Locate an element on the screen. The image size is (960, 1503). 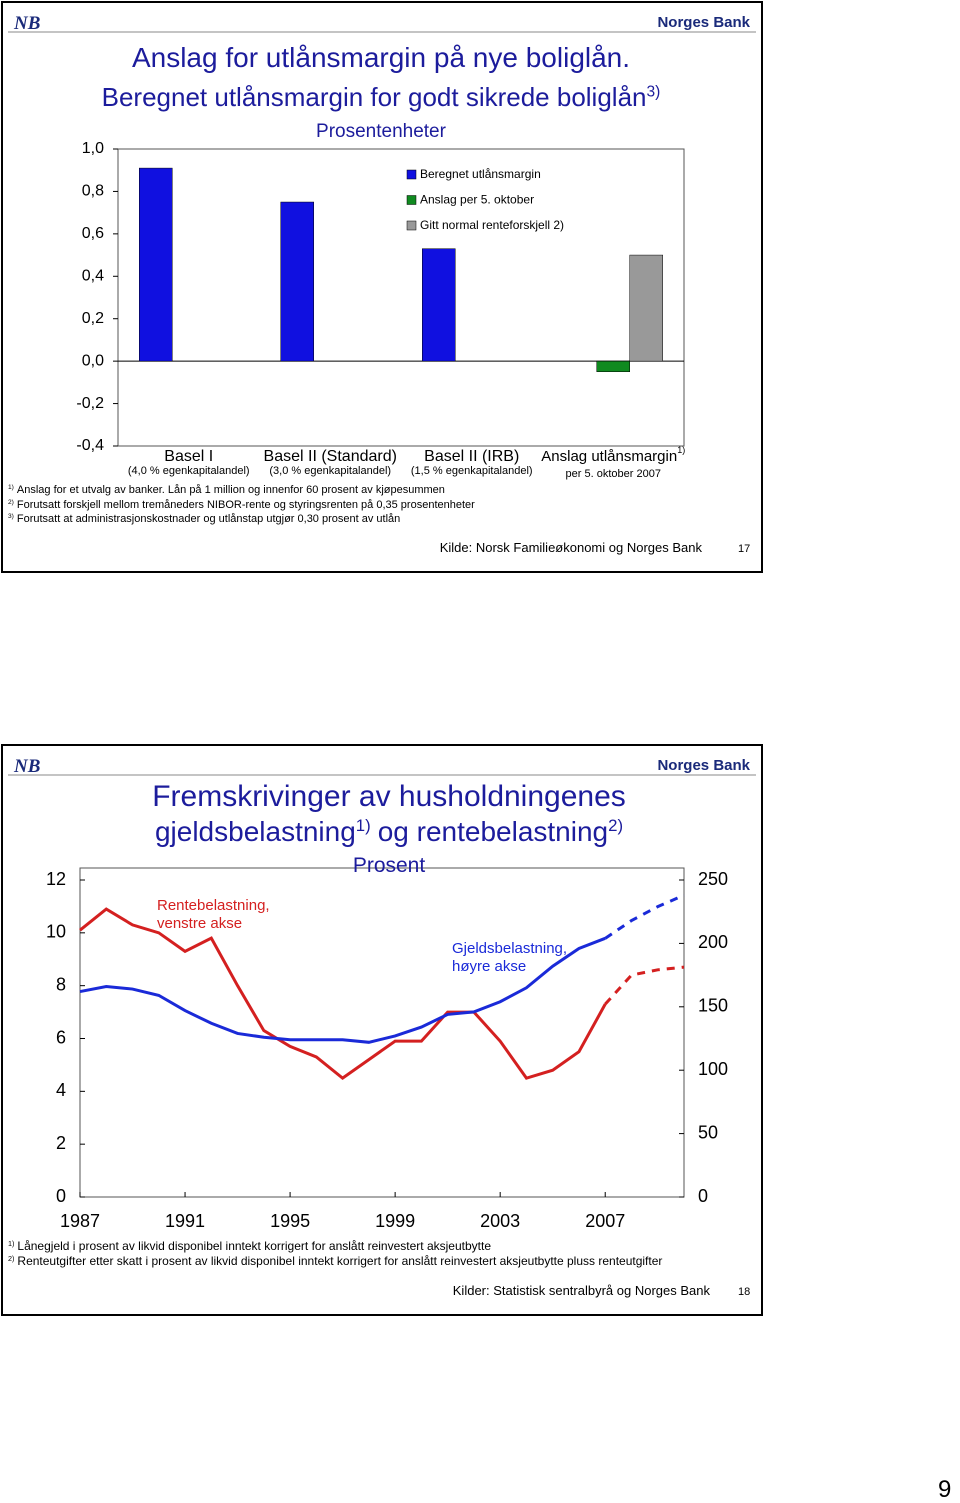
category-subtitle: (4,0 % egenkapitalandel) is located at coordinates (189, 471).